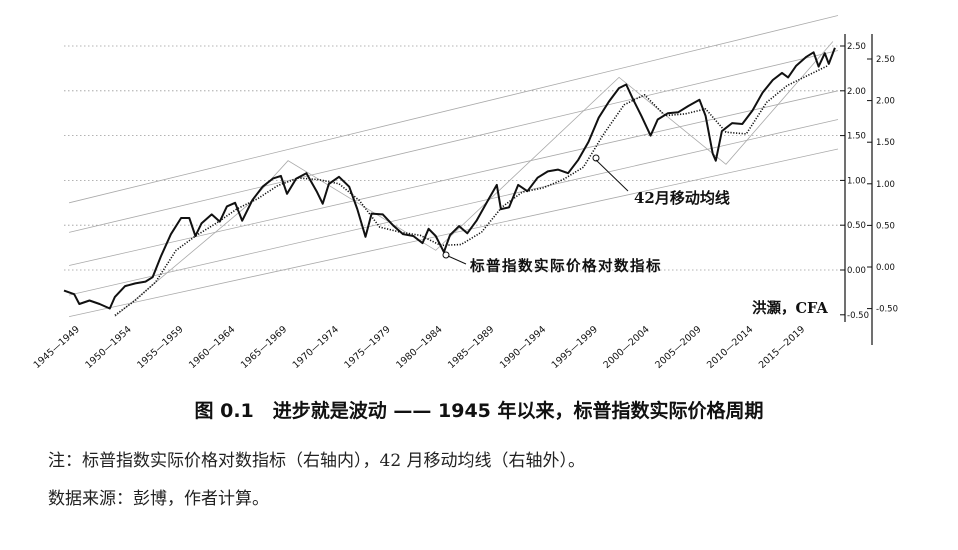  What do you see at coordinates (682, 198) in the screenshot?
I see `ma-label: 42月移动均线` at bounding box center [682, 198].